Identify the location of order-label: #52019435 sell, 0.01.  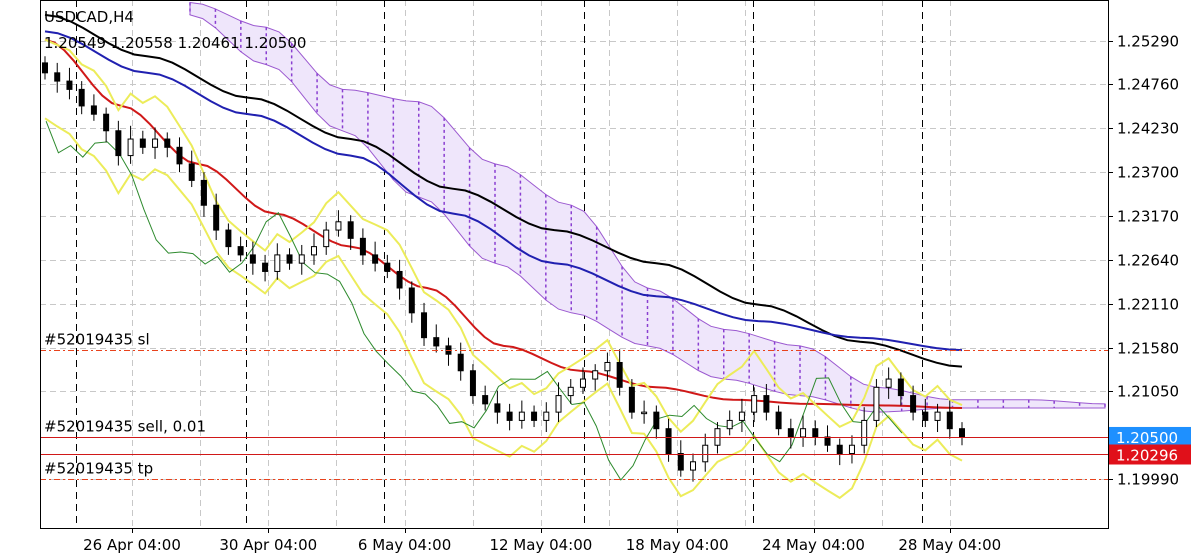
(125, 427).